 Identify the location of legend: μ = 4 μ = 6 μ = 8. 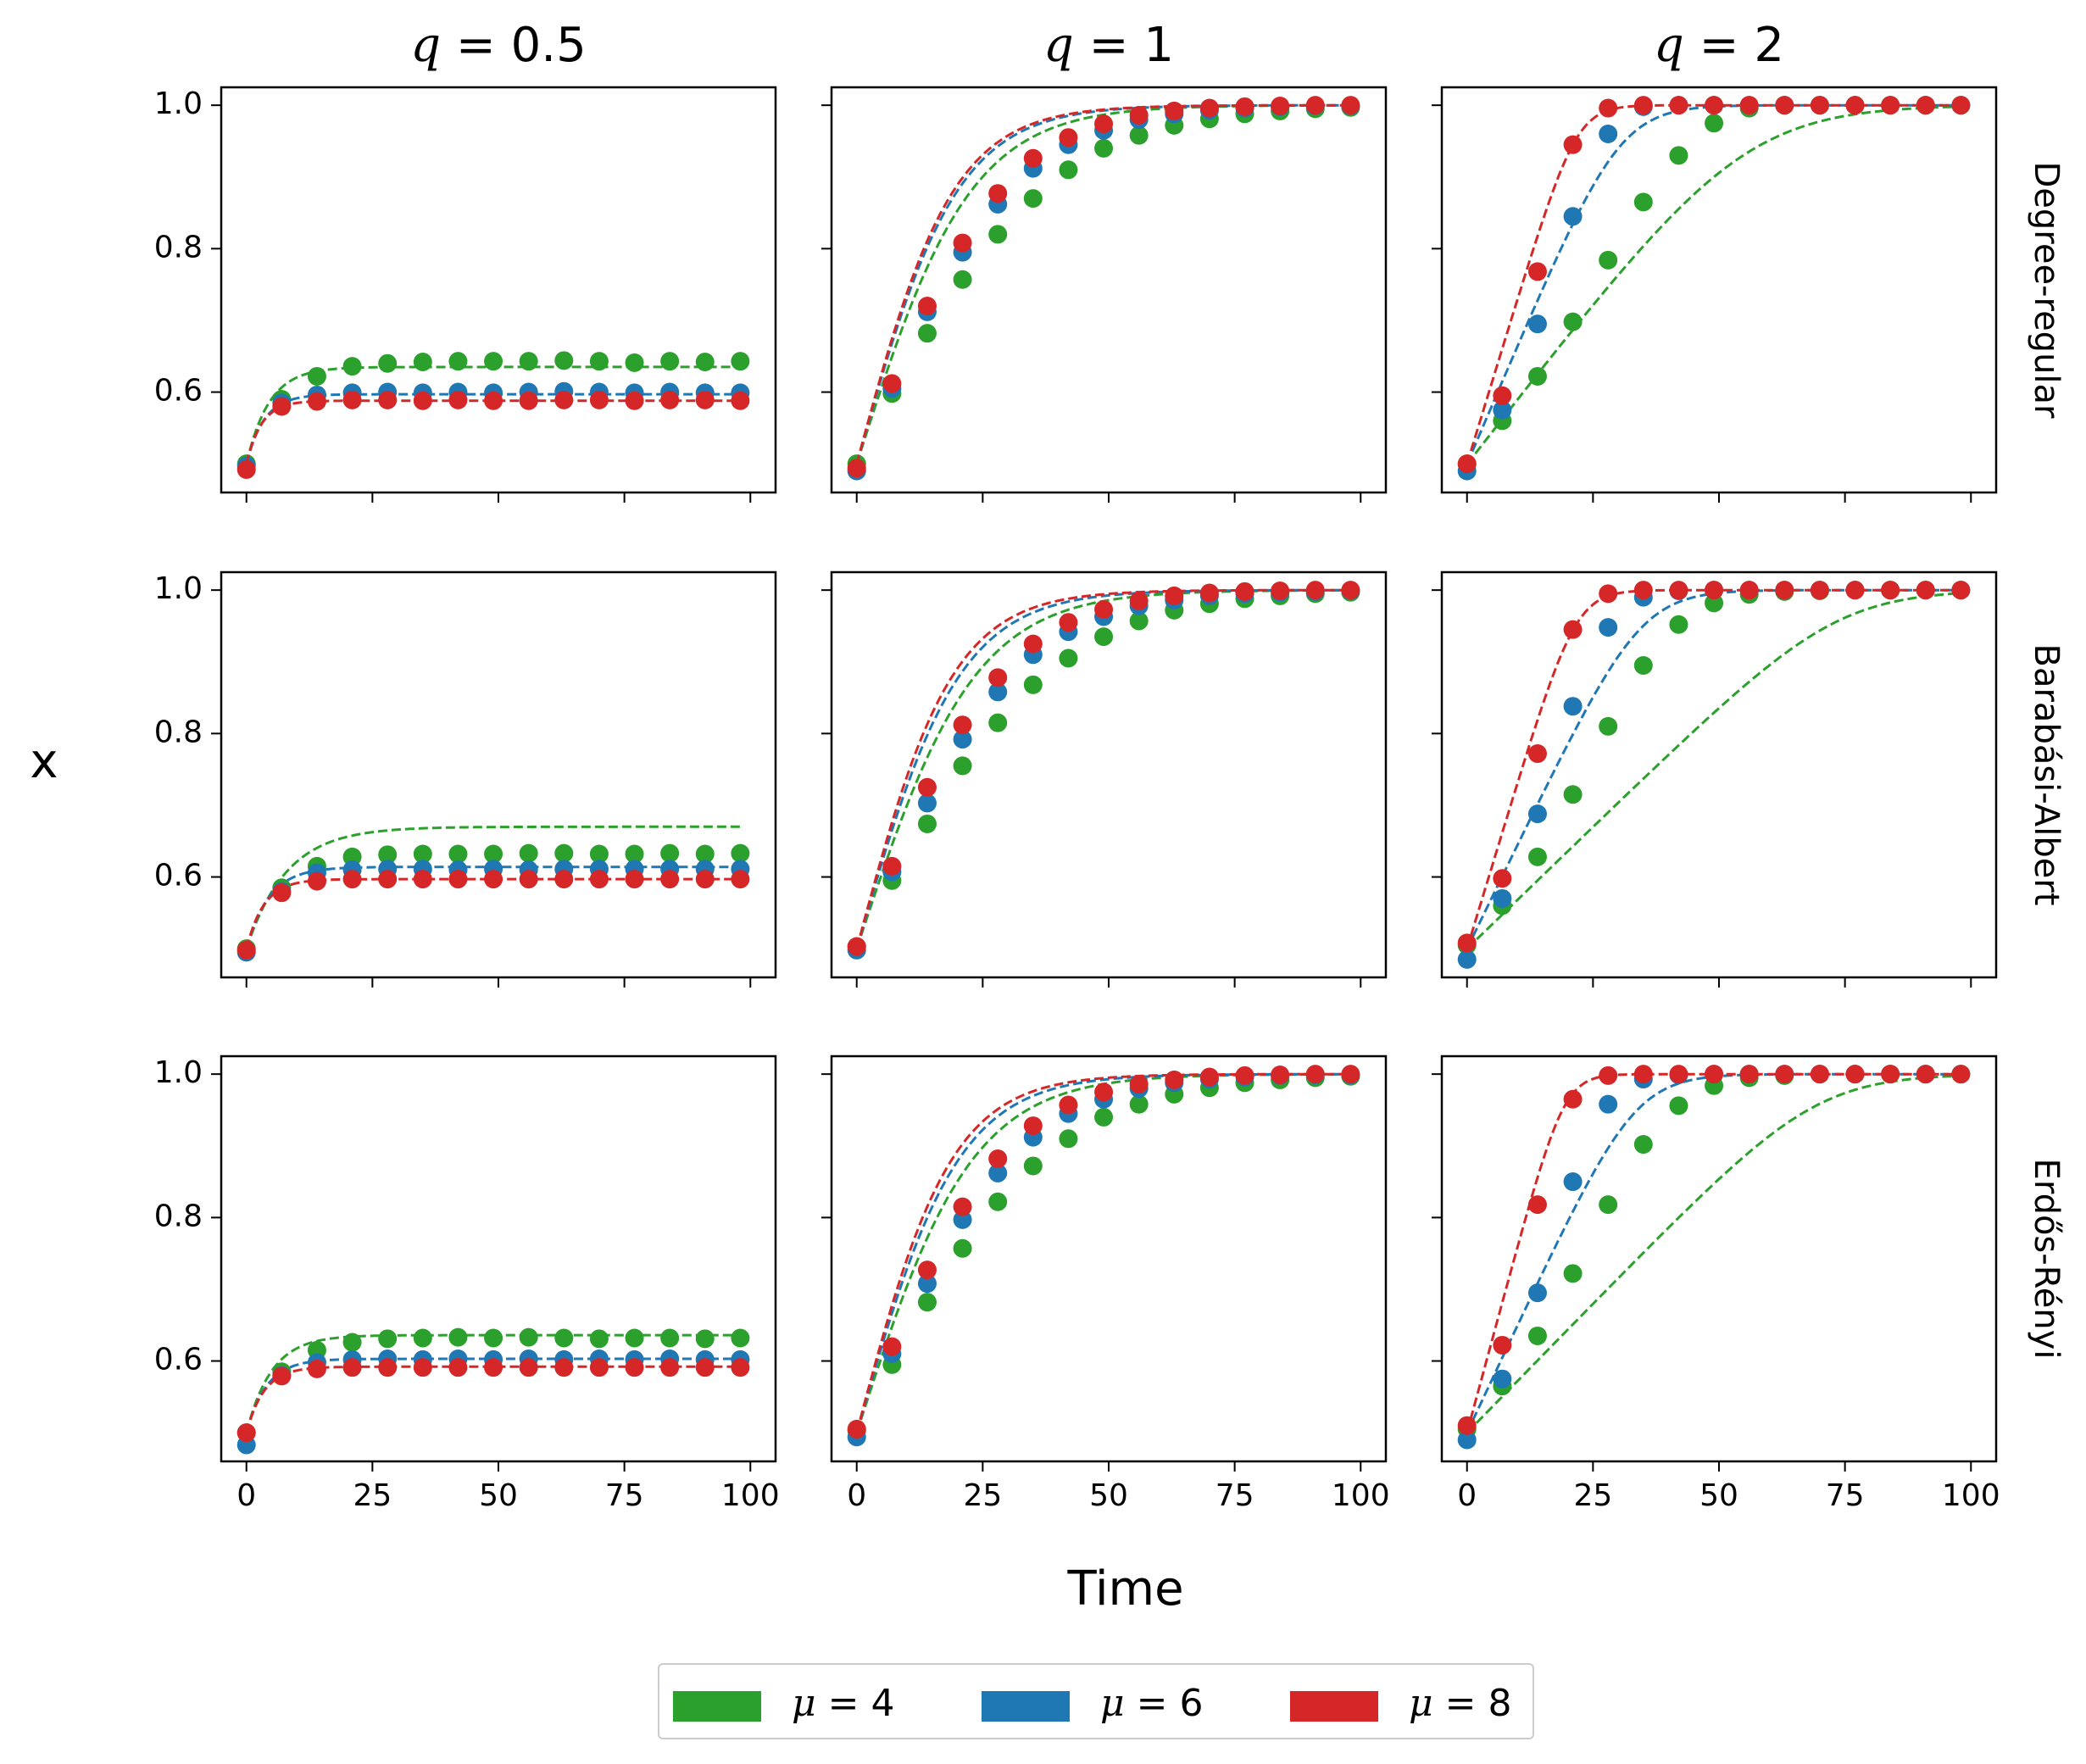
(1096, 1701).